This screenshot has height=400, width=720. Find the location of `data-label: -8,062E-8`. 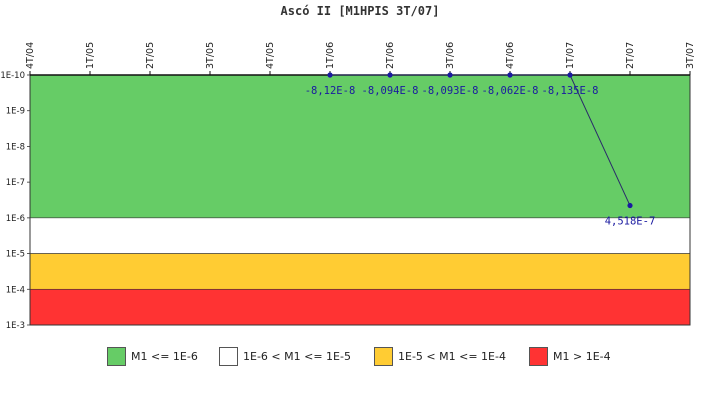

data-label: -8,062E-8 is located at coordinates (510, 91).